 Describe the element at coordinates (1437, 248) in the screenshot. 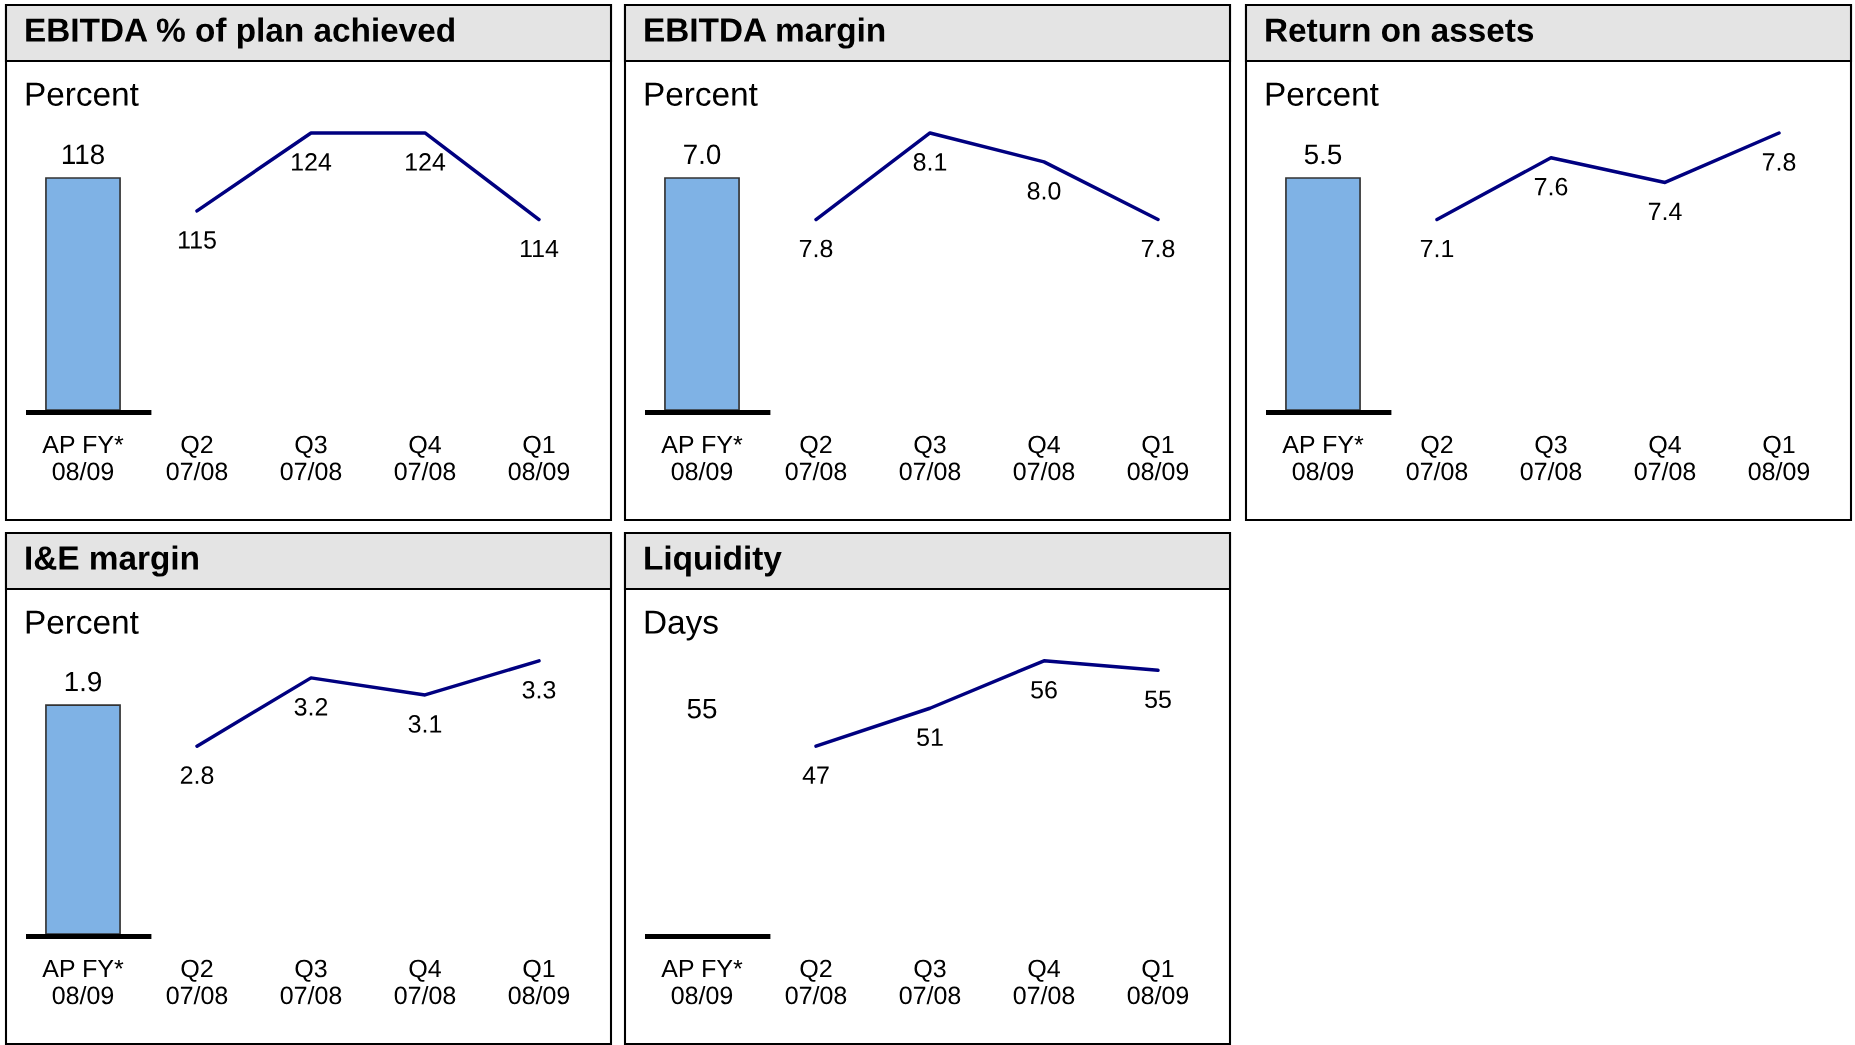

I see `data-label: 7.1` at that location.